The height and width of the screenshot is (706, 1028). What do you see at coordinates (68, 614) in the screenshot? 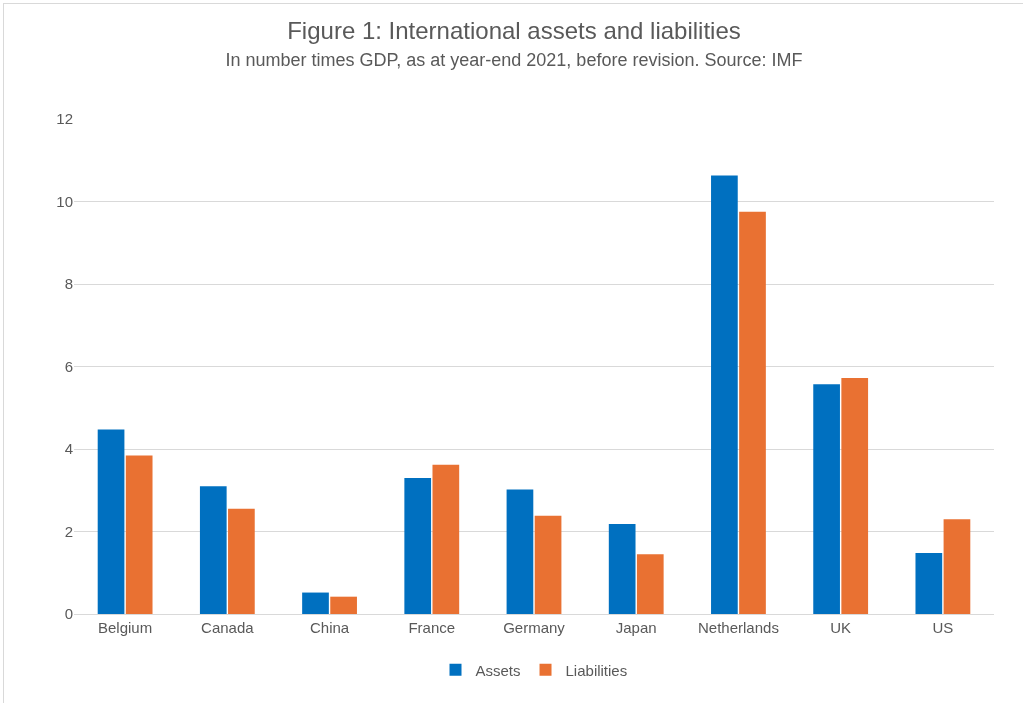
I see `y-tick-label: 0` at bounding box center [68, 614].